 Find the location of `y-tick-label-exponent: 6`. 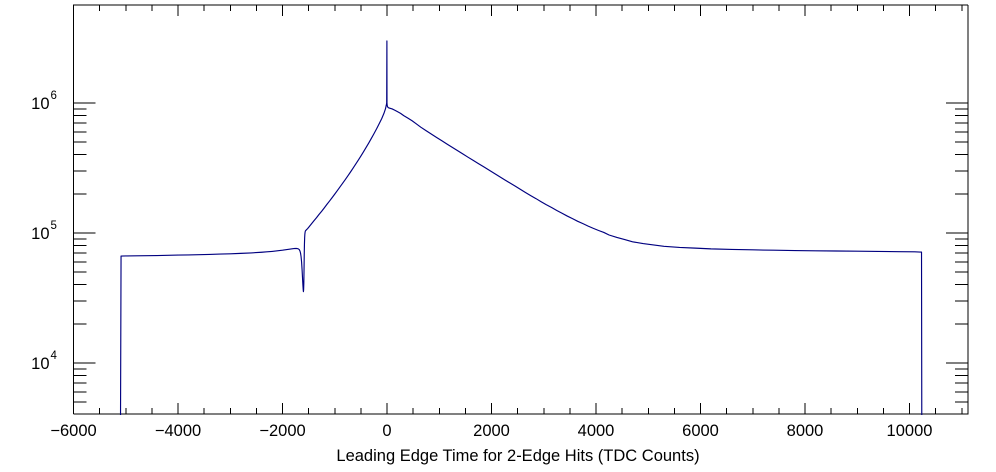

y-tick-label-exponent: 6 is located at coordinates (54, 96).